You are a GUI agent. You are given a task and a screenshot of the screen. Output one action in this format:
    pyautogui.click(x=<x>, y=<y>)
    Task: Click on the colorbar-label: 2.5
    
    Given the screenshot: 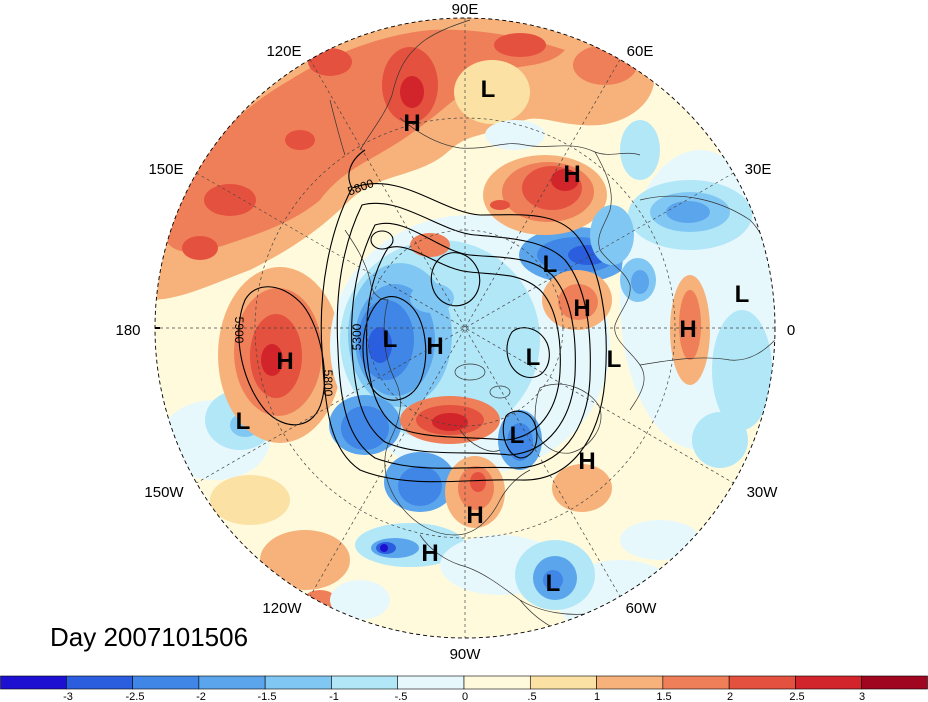 What is the action you would take?
    pyautogui.click(x=796, y=696)
    